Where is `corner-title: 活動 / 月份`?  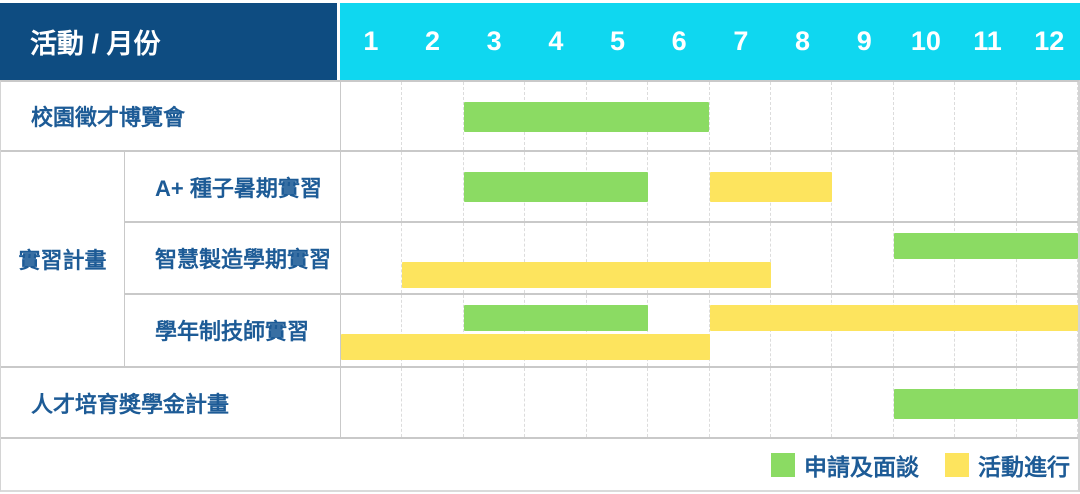
corner-title: 活動 / 月份 is located at coordinates (95, 44).